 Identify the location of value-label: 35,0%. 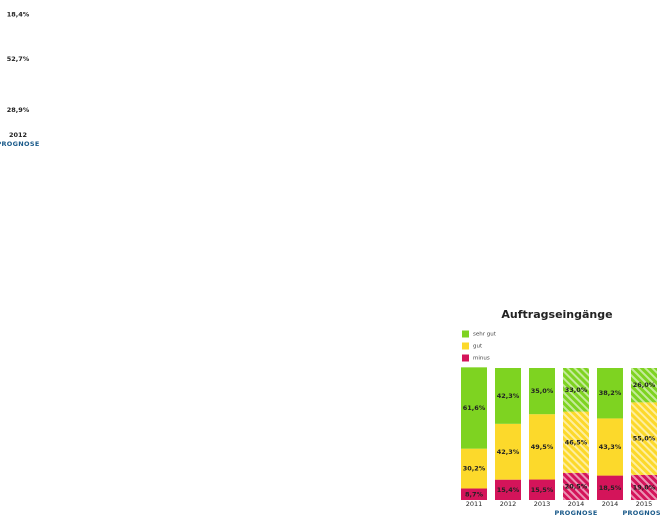
(542, 391).